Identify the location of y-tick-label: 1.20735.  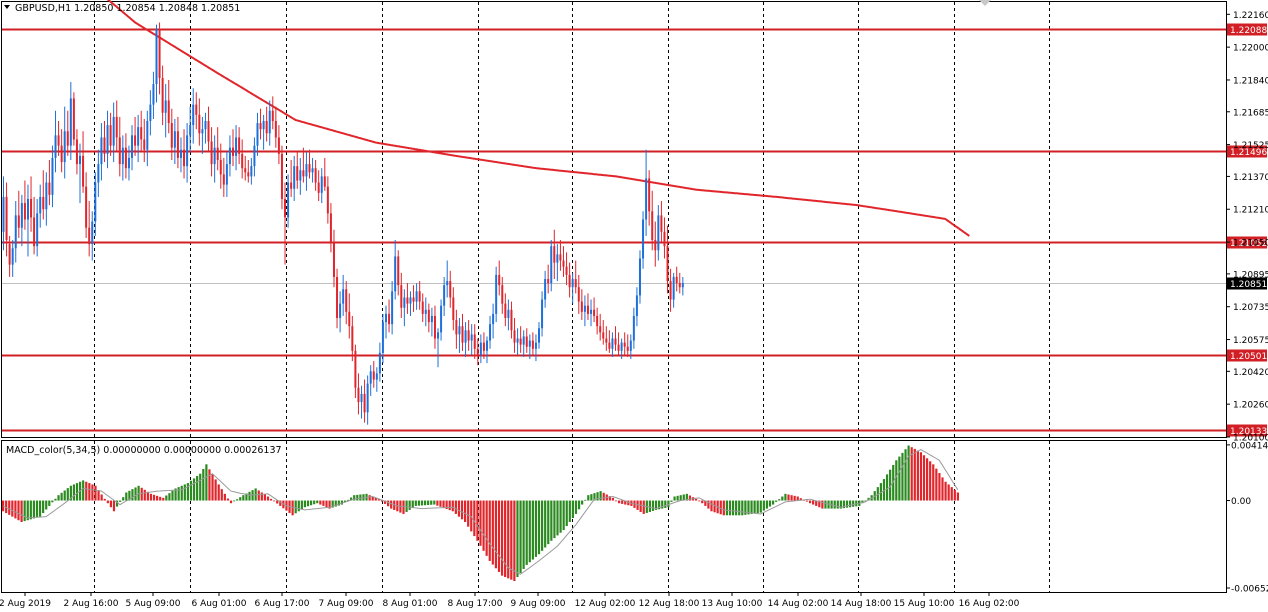
(1250, 308).